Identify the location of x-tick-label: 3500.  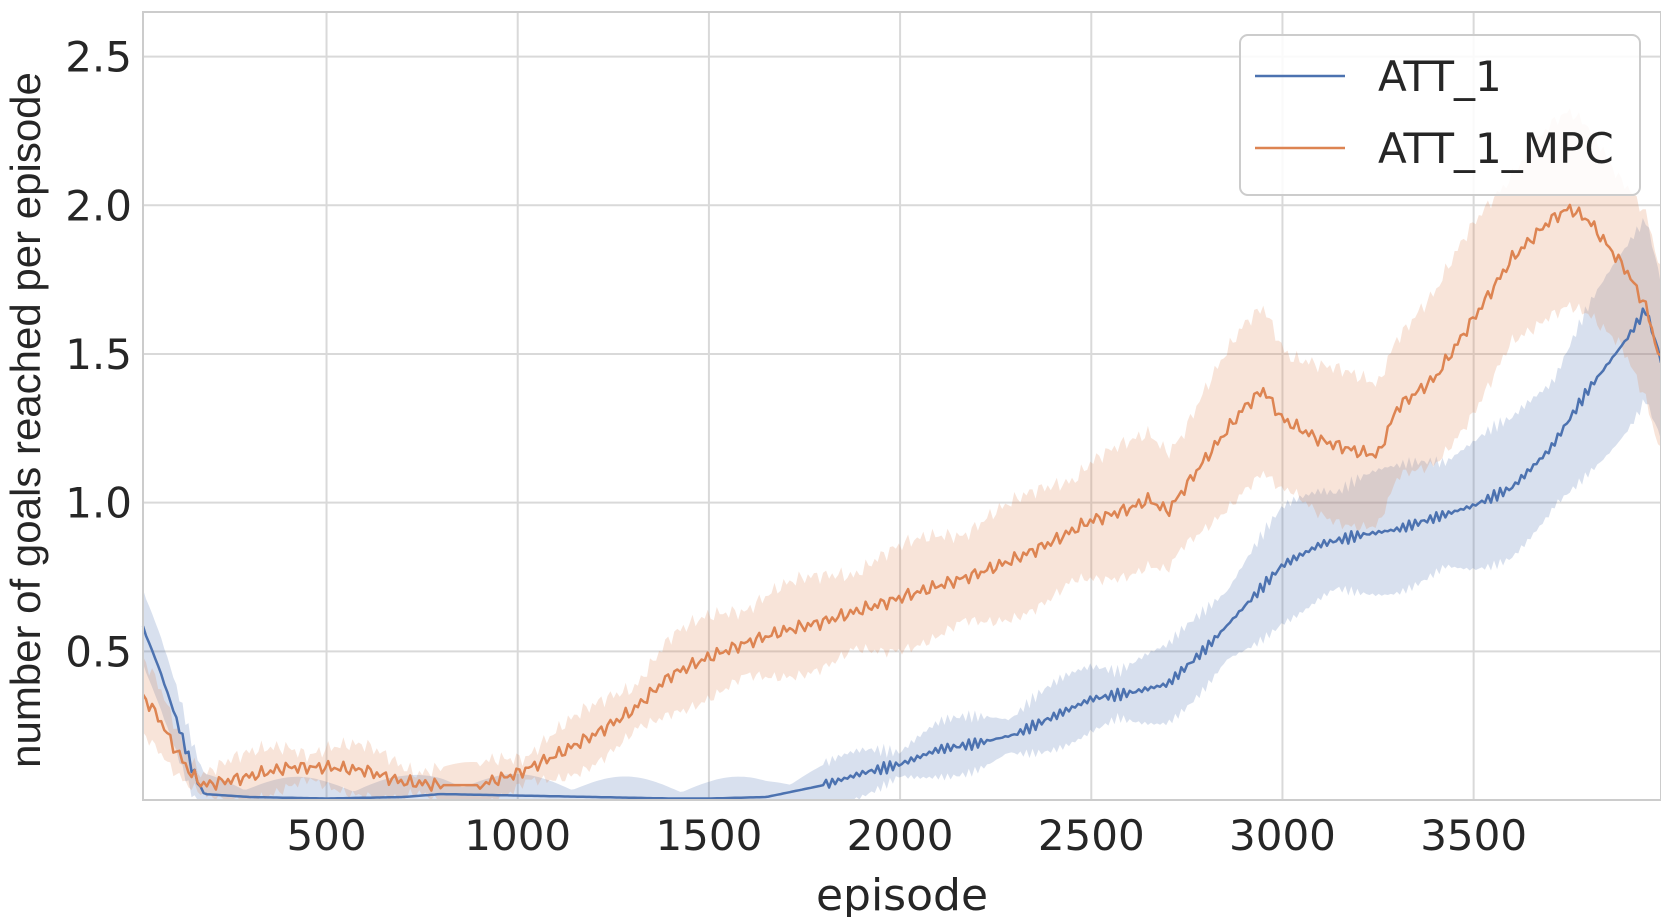
(1473, 835).